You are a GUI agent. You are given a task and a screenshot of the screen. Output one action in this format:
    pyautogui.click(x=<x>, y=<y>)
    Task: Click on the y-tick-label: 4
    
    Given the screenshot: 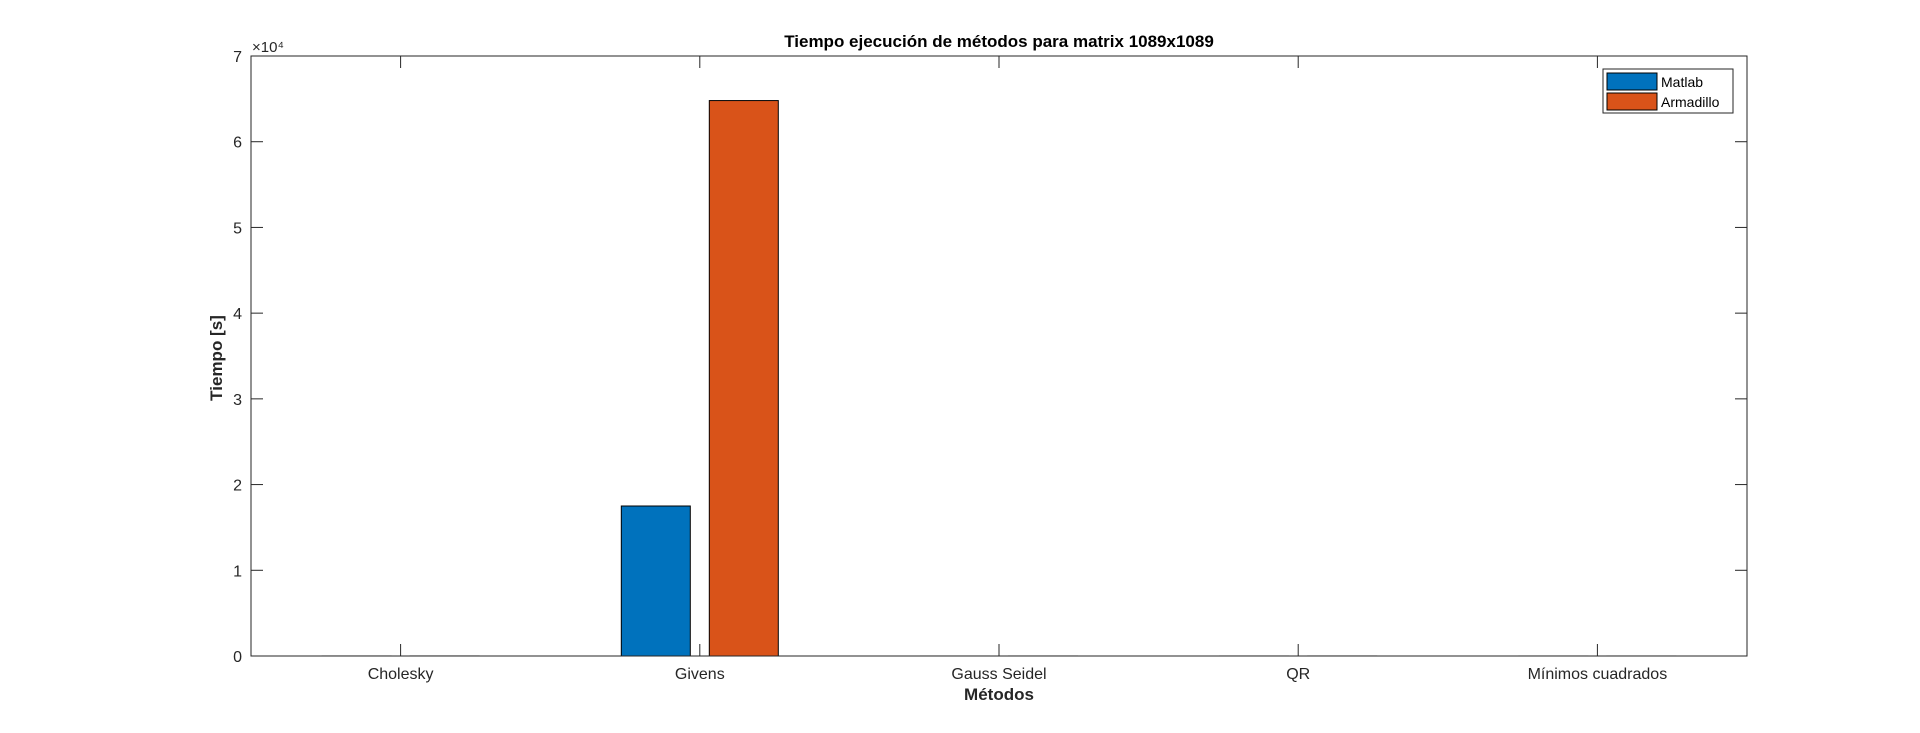 What is the action you would take?
    pyautogui.click(x=237, y=314)
    